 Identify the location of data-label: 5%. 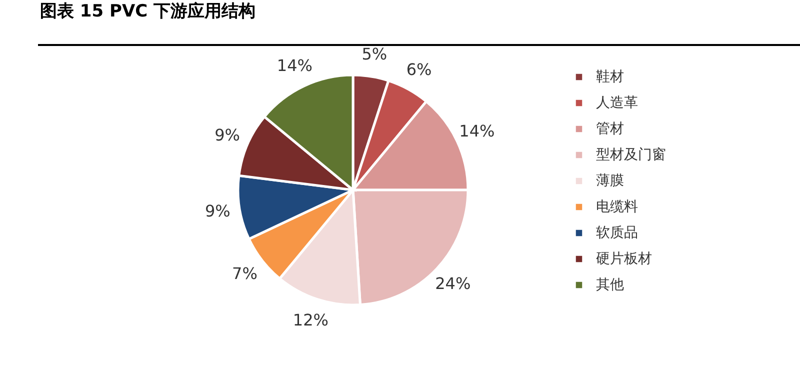
(375, 54).